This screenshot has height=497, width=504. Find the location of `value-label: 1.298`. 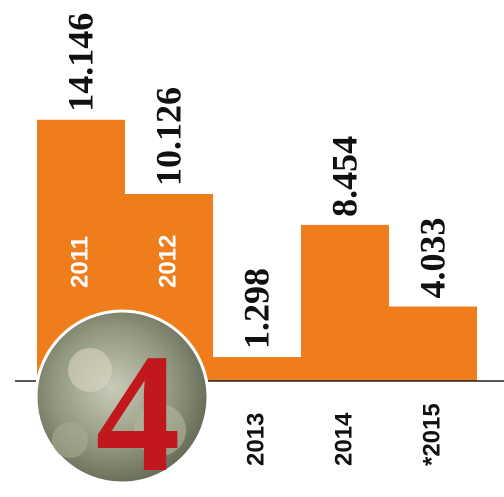

value-label: 1.298 is located at coordinates (256, 308).